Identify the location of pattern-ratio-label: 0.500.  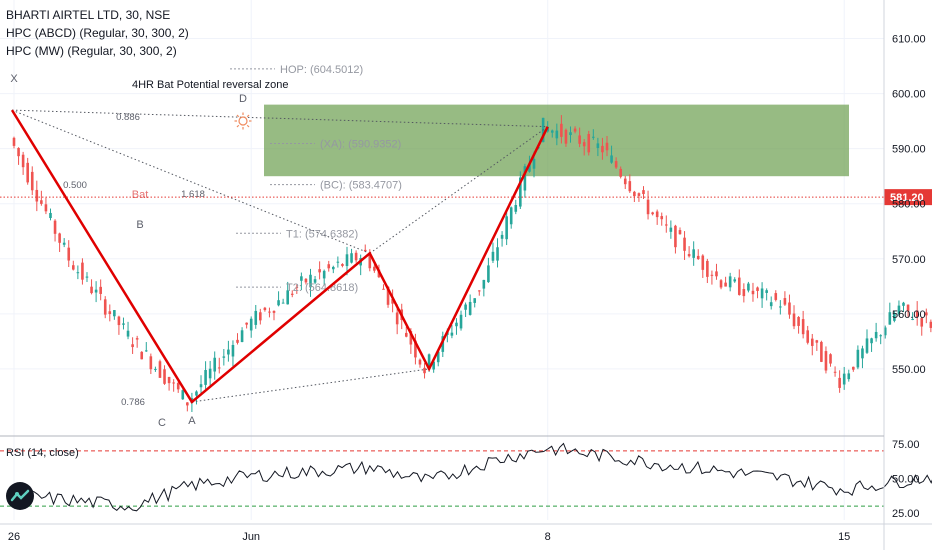
(75, 185).